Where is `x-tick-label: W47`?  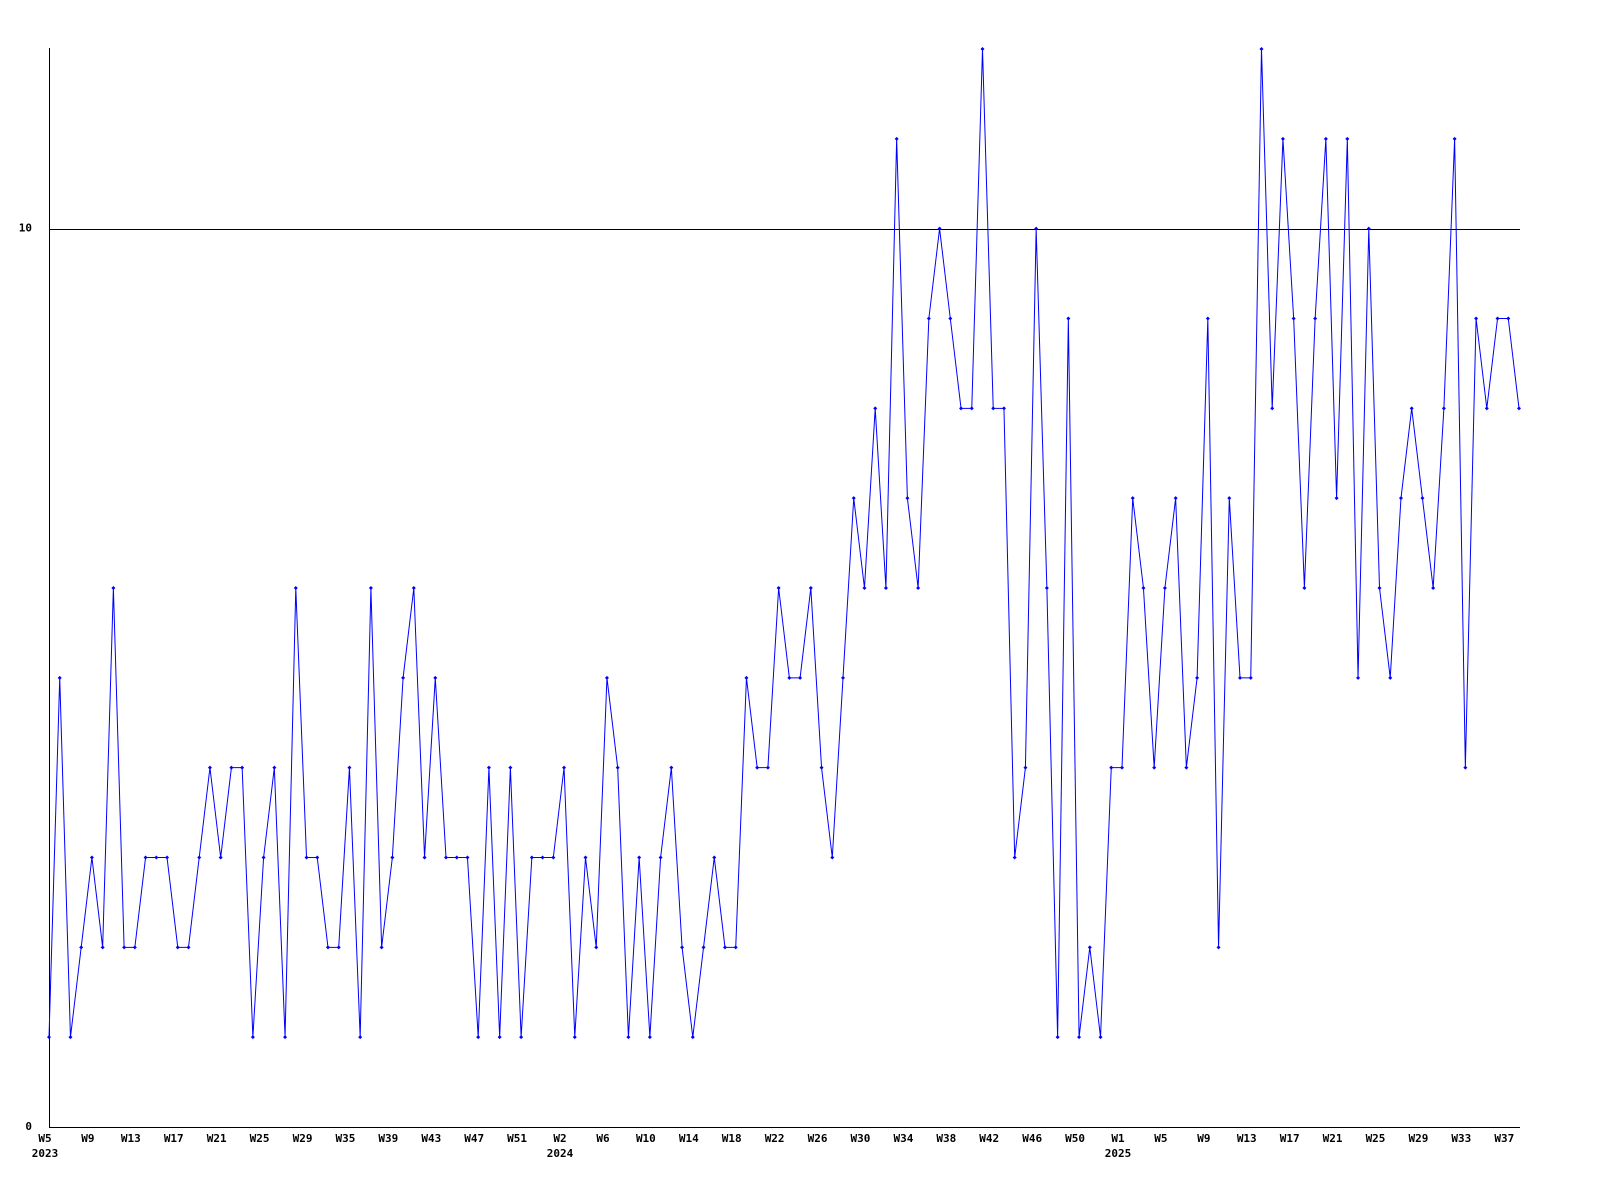
x-tick-label: W47 is located at coordinates (474, 1138).